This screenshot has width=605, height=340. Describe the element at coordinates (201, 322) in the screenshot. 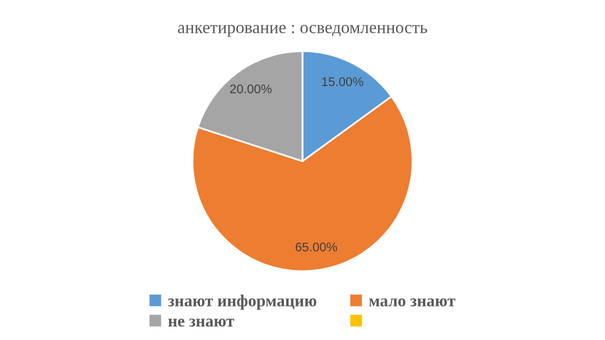

I see `legend-label: не знают` at that location.